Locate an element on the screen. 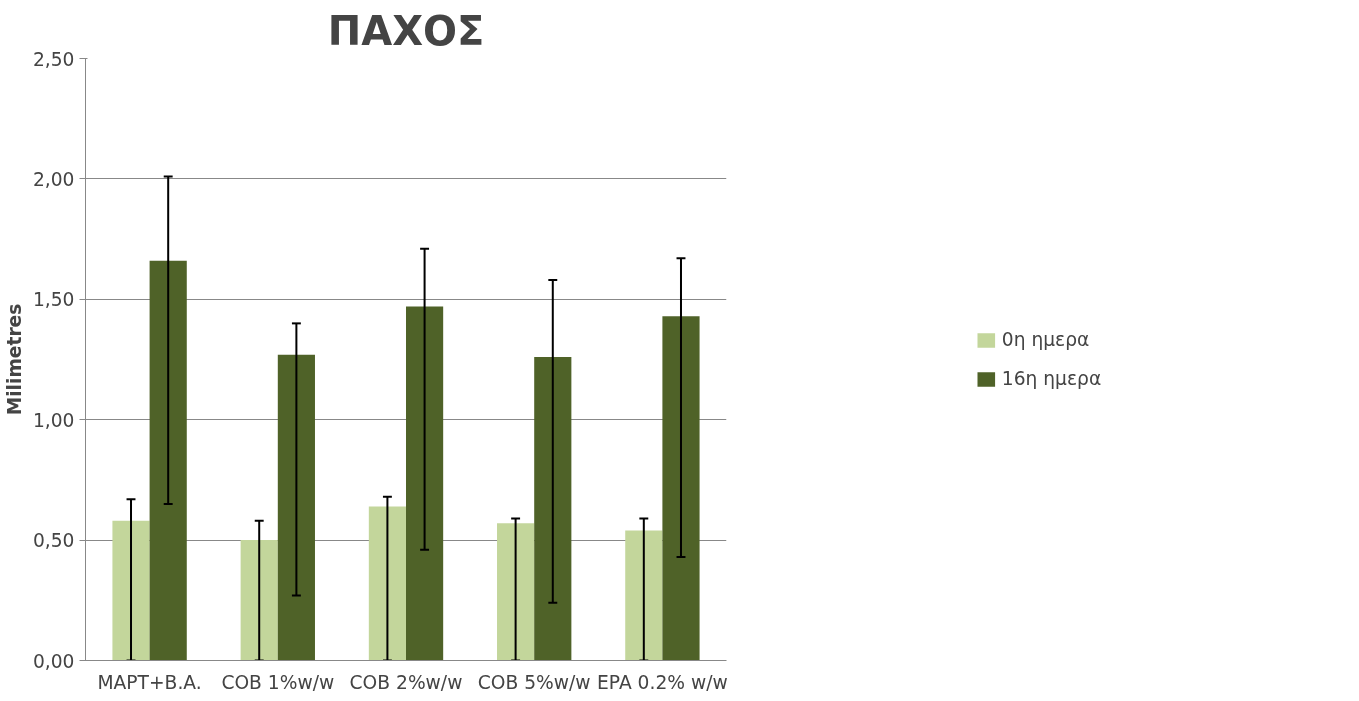 The image size is (1359, 701). x-tick-label: COB 1%w/w is located at coordinates (278, 682).